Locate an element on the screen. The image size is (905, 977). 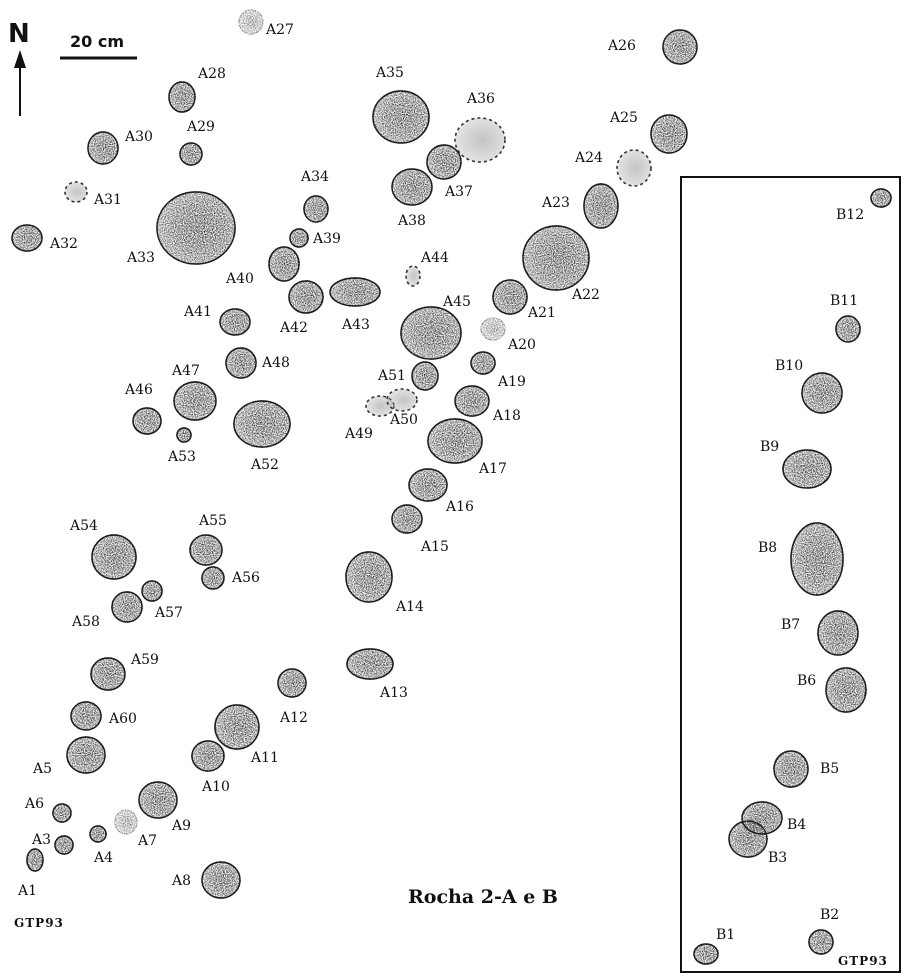
feature-a54: A54 is located at coordinates (103, 549).